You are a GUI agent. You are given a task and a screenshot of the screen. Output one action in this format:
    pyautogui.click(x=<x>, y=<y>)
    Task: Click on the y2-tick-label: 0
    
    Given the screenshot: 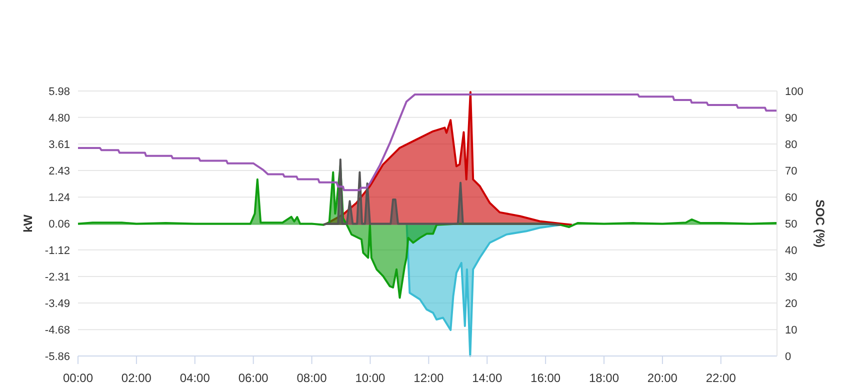 What is the action you would take?
    pyautogui.click(x=788, y=357)
    